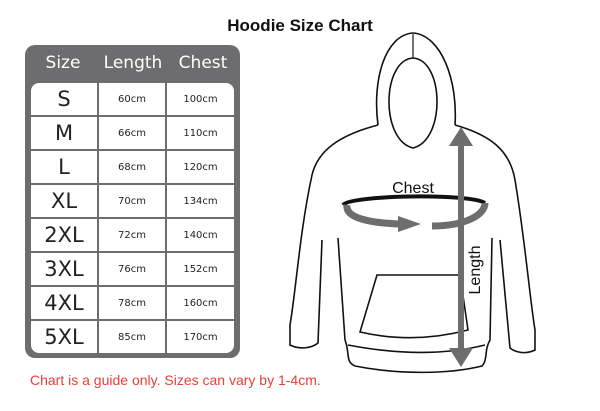 The width and height of the screenshot is (600, 411). Describe the element at coordinates (64, 337) in the screenshot. I see `cell-size: 5XL` at that location.